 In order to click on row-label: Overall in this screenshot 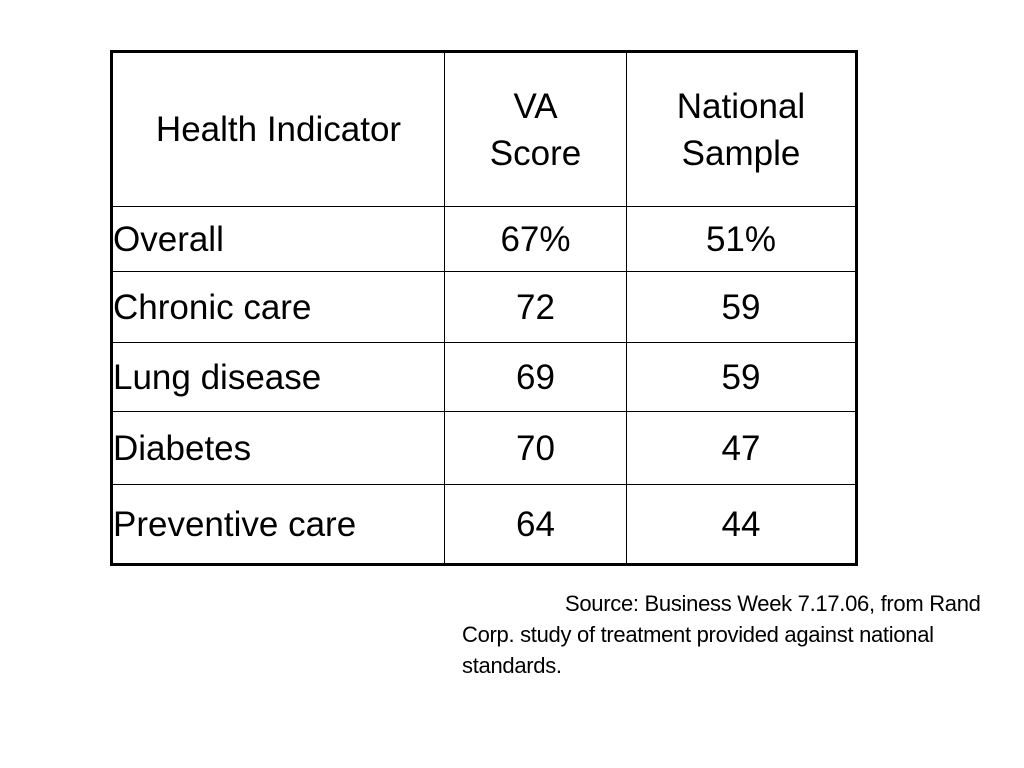, I will do `click(278, 239)`.